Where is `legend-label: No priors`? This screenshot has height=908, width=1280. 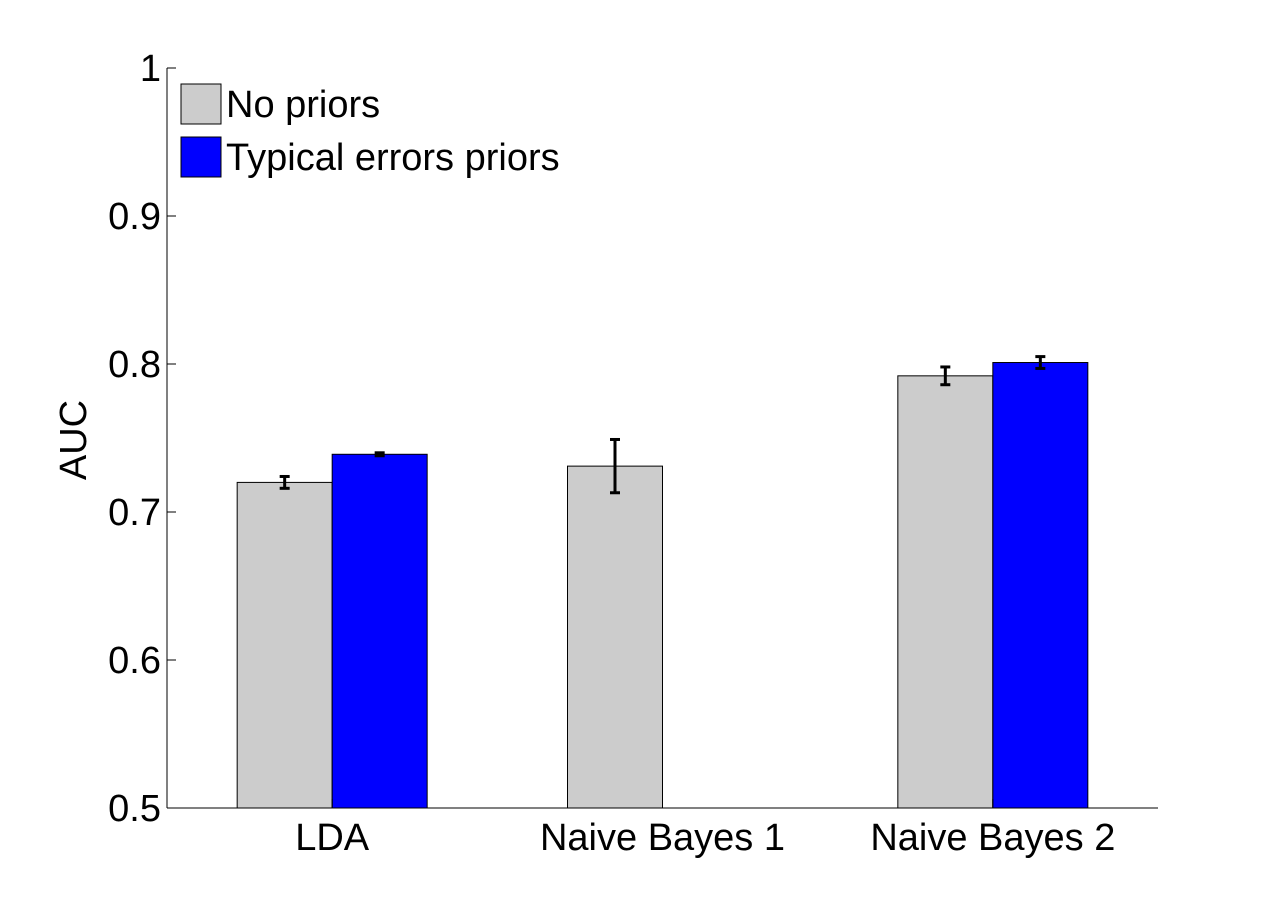 legend-label: No priors is located at coordinates (303, 105).